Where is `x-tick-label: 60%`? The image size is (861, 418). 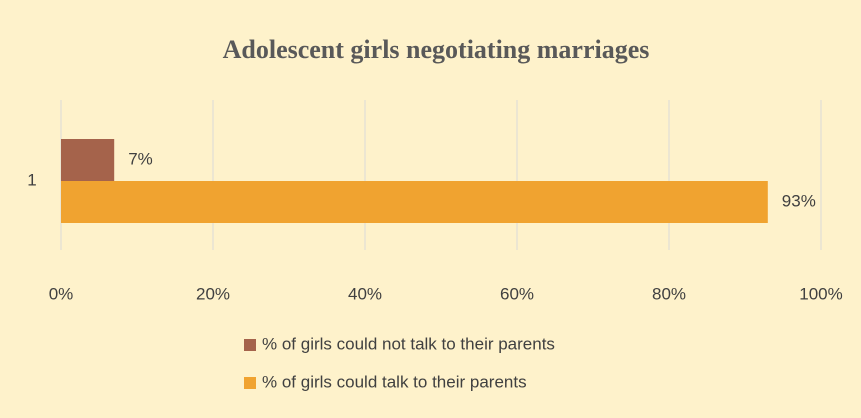 x-tick-label: 60% is located at coordinates (517, 293).